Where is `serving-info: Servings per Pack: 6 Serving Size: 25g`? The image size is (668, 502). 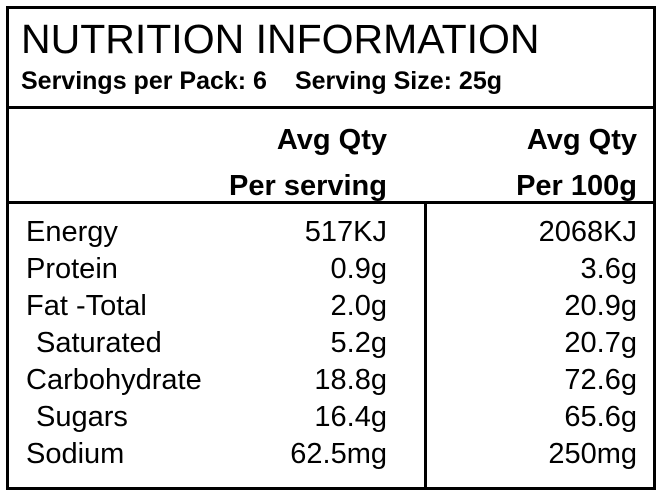
serving-info: Servings per Pack: 6 Serving Size: 25g is located at coordinates (261, 81).